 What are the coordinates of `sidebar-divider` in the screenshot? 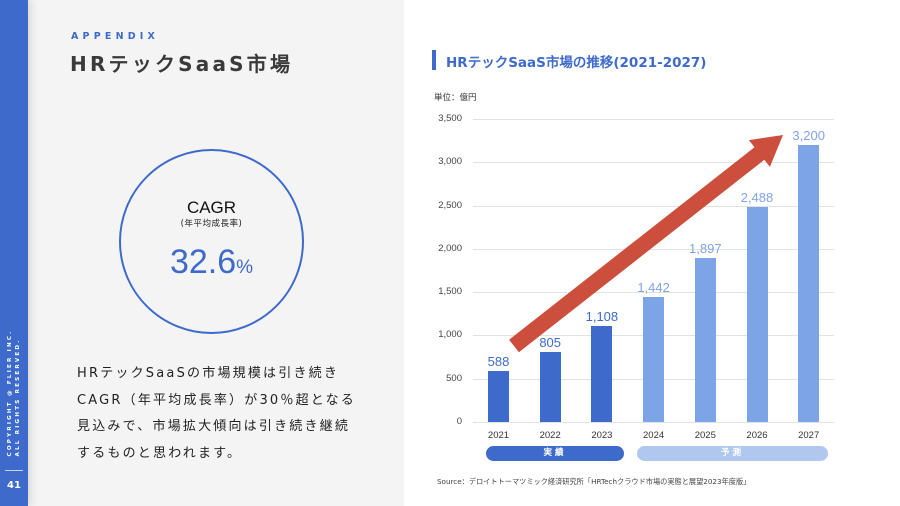 It's located at (14, 470).